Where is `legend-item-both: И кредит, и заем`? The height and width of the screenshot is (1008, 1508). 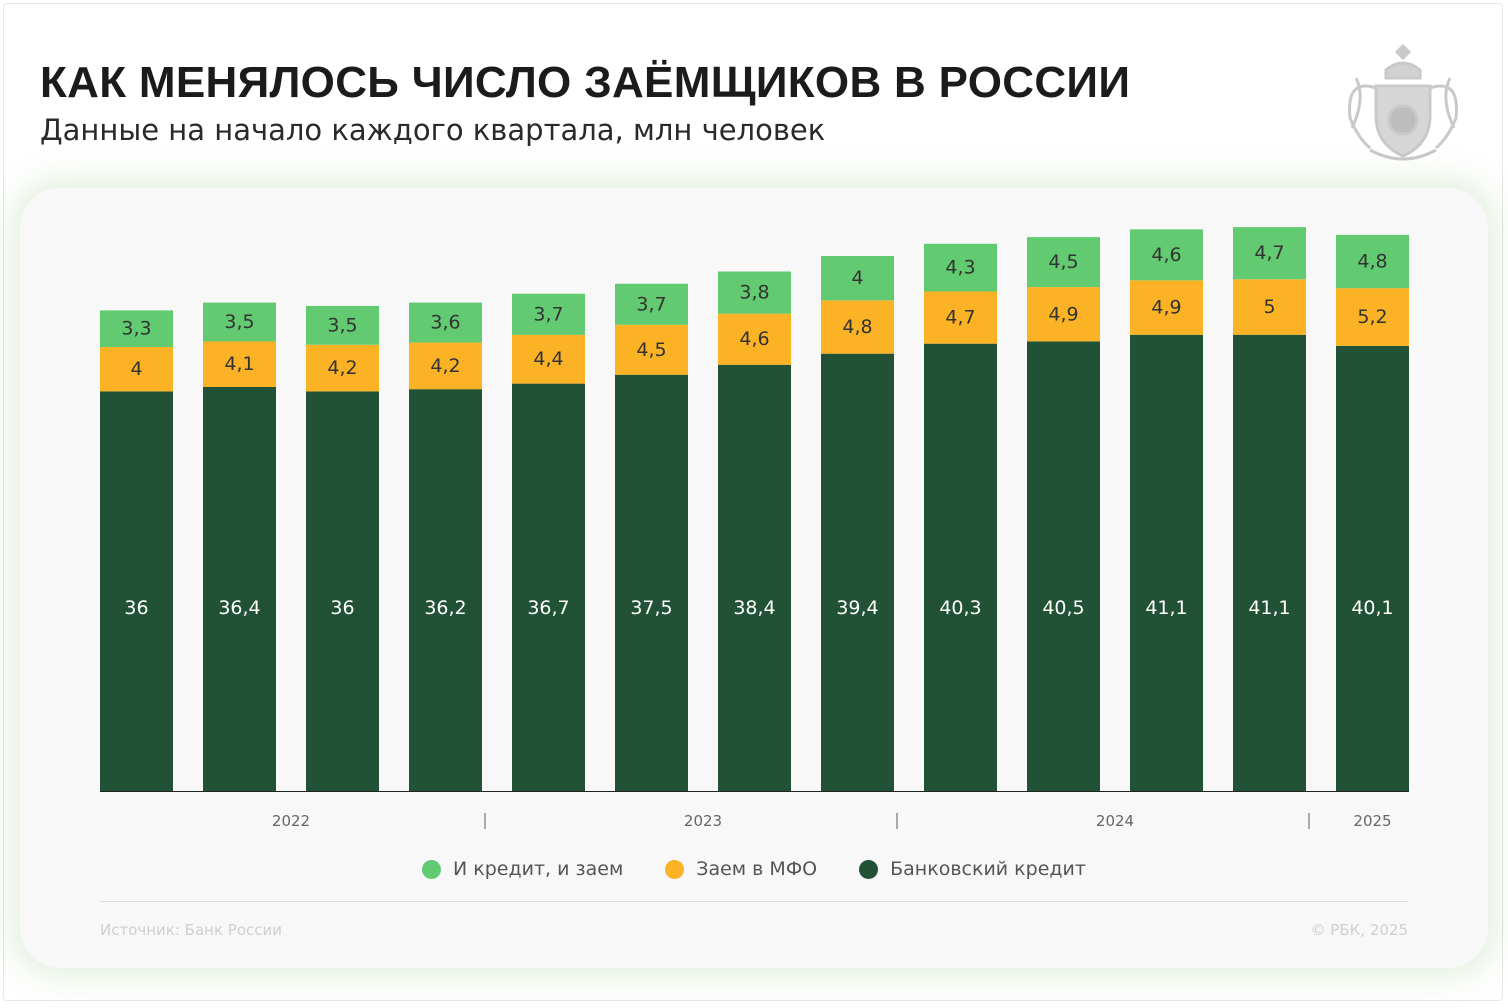 legend-item-both: И кредит, и заем is located at coordinates (522, 869).